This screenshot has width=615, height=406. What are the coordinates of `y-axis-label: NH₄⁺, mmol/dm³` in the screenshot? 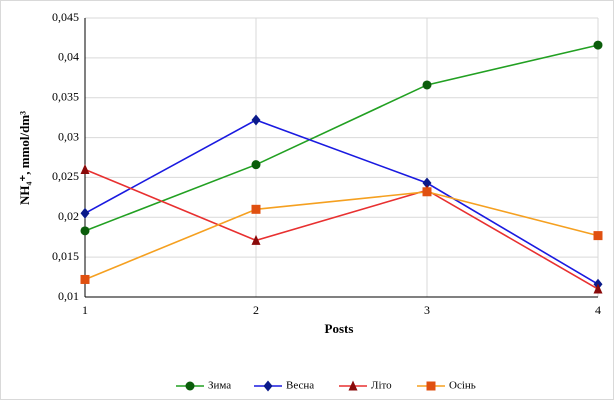 It's located at (24, 158).